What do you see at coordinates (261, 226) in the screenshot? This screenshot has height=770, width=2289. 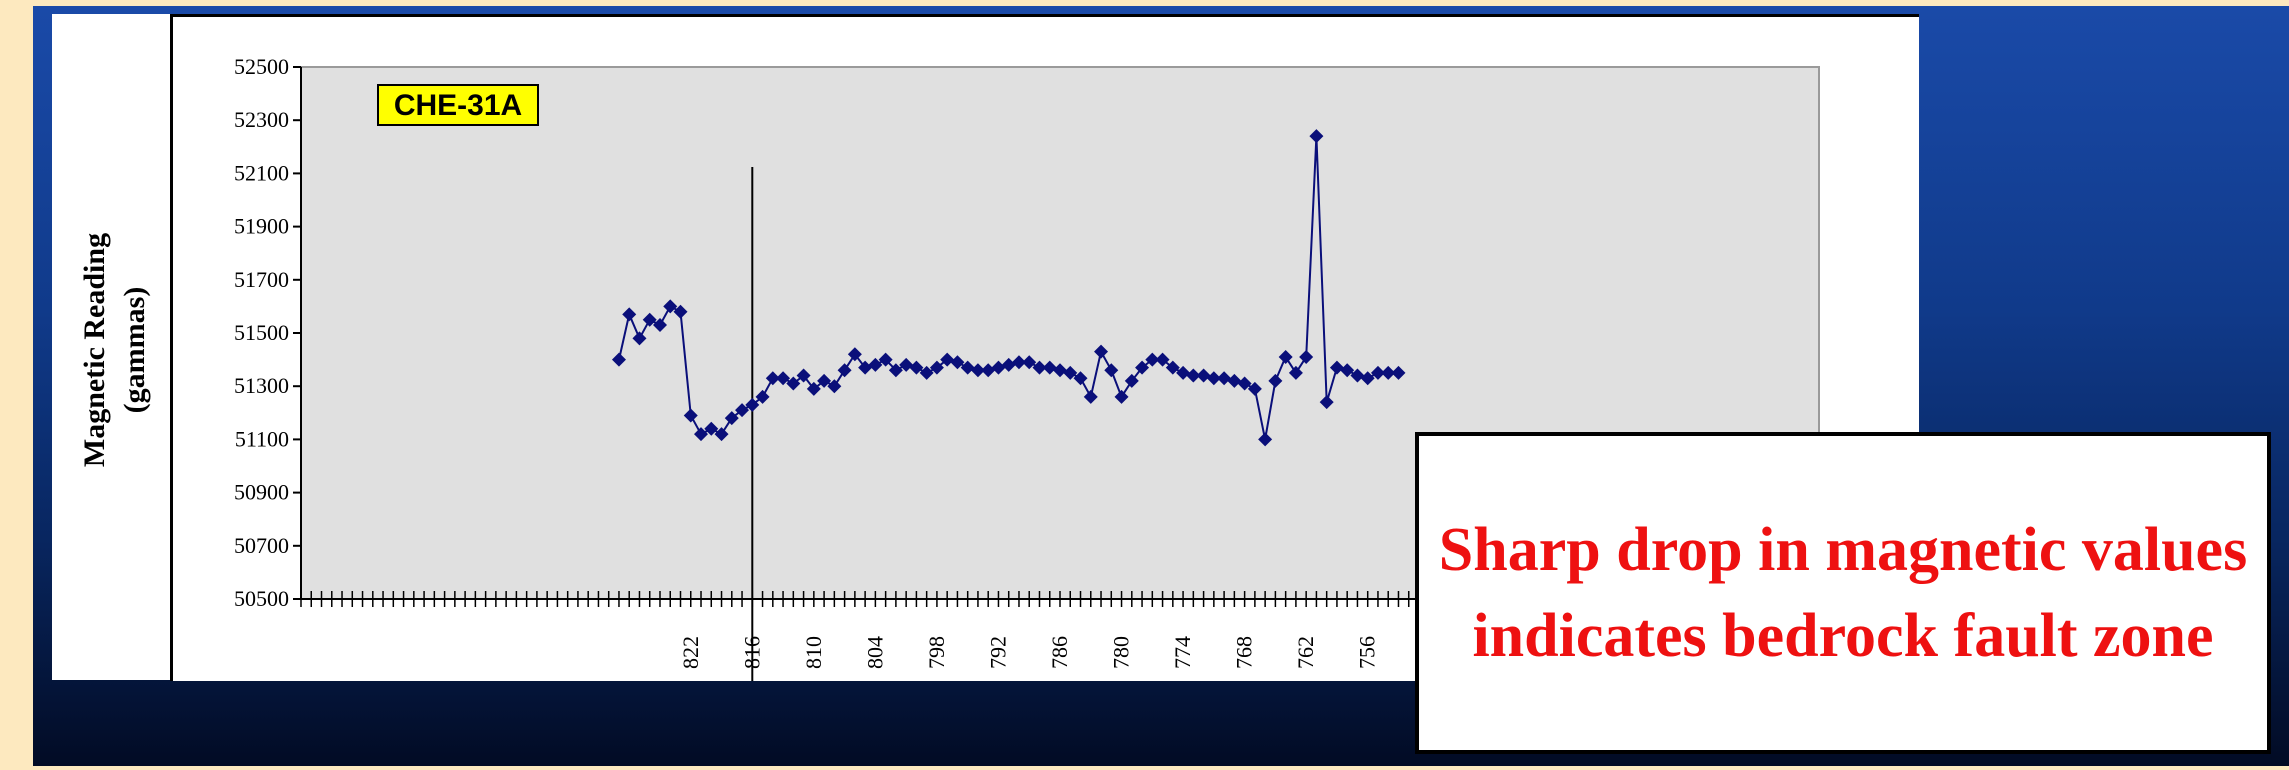 I see `y-tick-label: 51900` at bounding box center [261, 226].